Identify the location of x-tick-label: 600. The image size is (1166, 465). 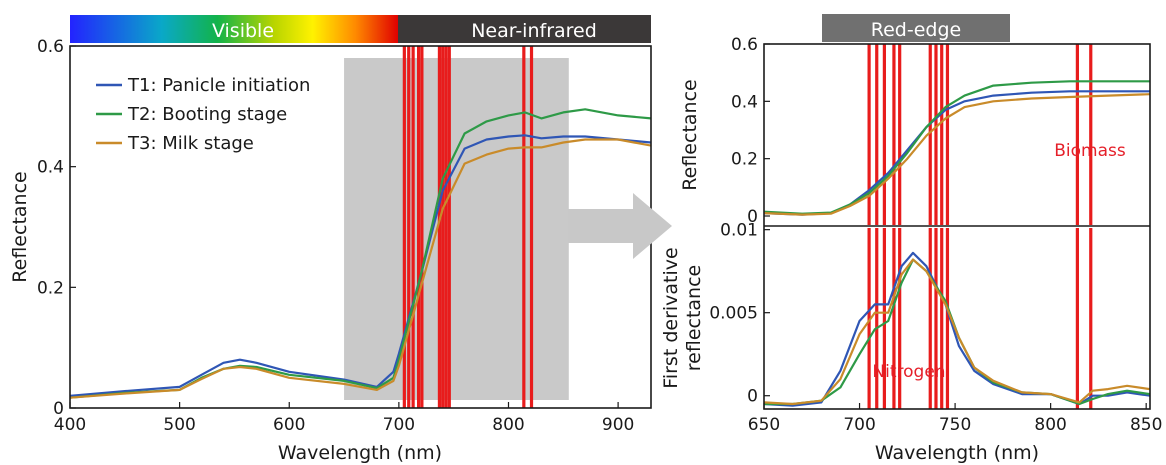
(289, 425).